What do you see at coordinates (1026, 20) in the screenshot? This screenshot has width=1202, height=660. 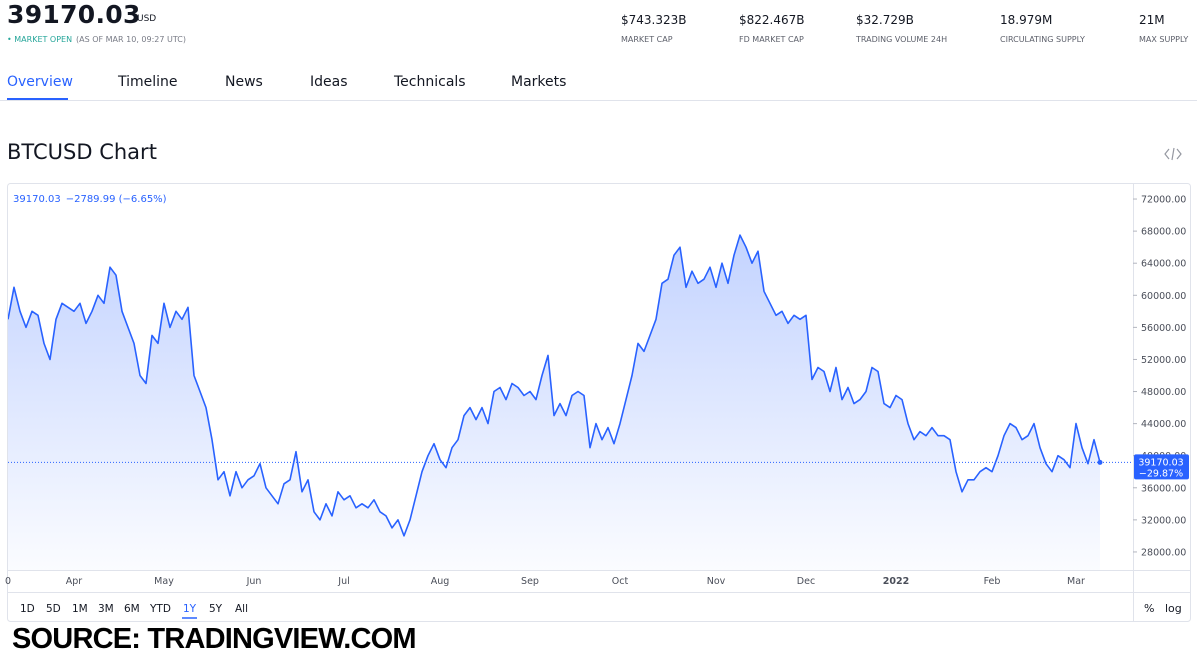 I see `stat-value: 18.979M` at bounding box center [1026, 20].